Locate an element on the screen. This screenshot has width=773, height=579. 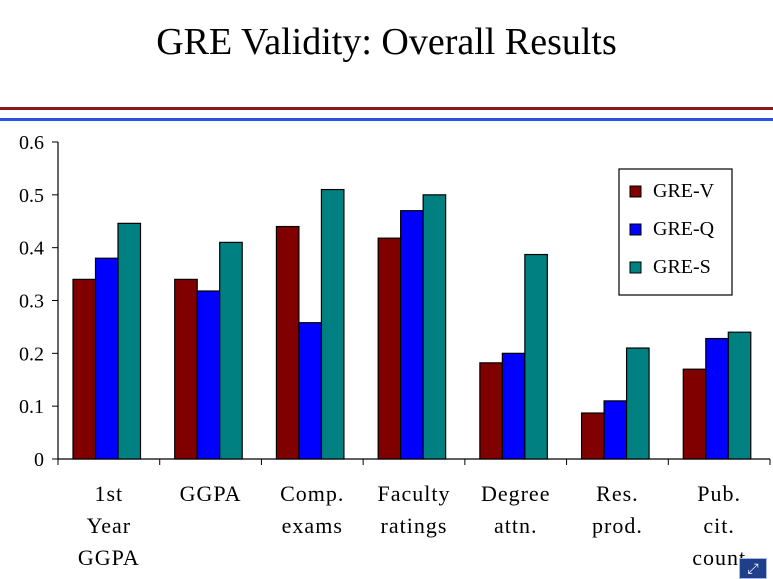
slide-title: GRE Validity: Overall Results is located at coordinates (386, 42).